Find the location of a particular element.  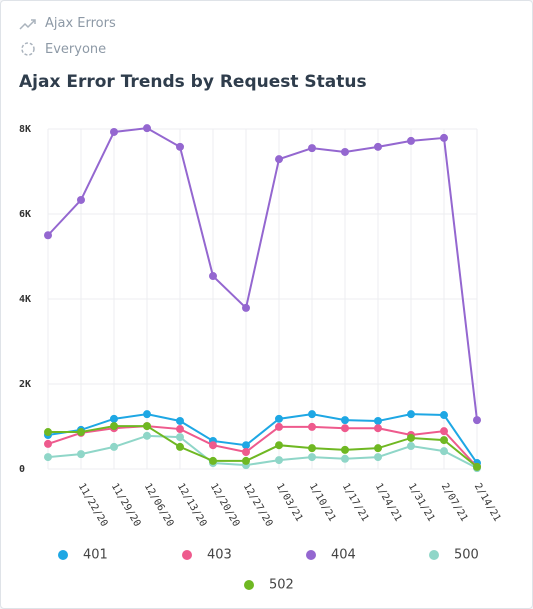

y-tick-label: 2K is located at coordinates (25, 384).